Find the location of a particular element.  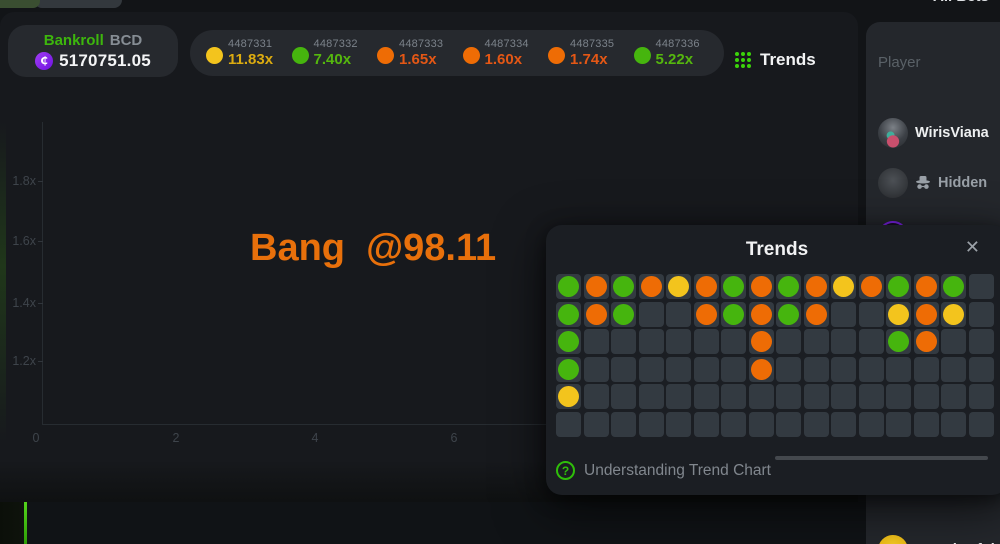

chart-x-axis is located at coordinates (443, 424).